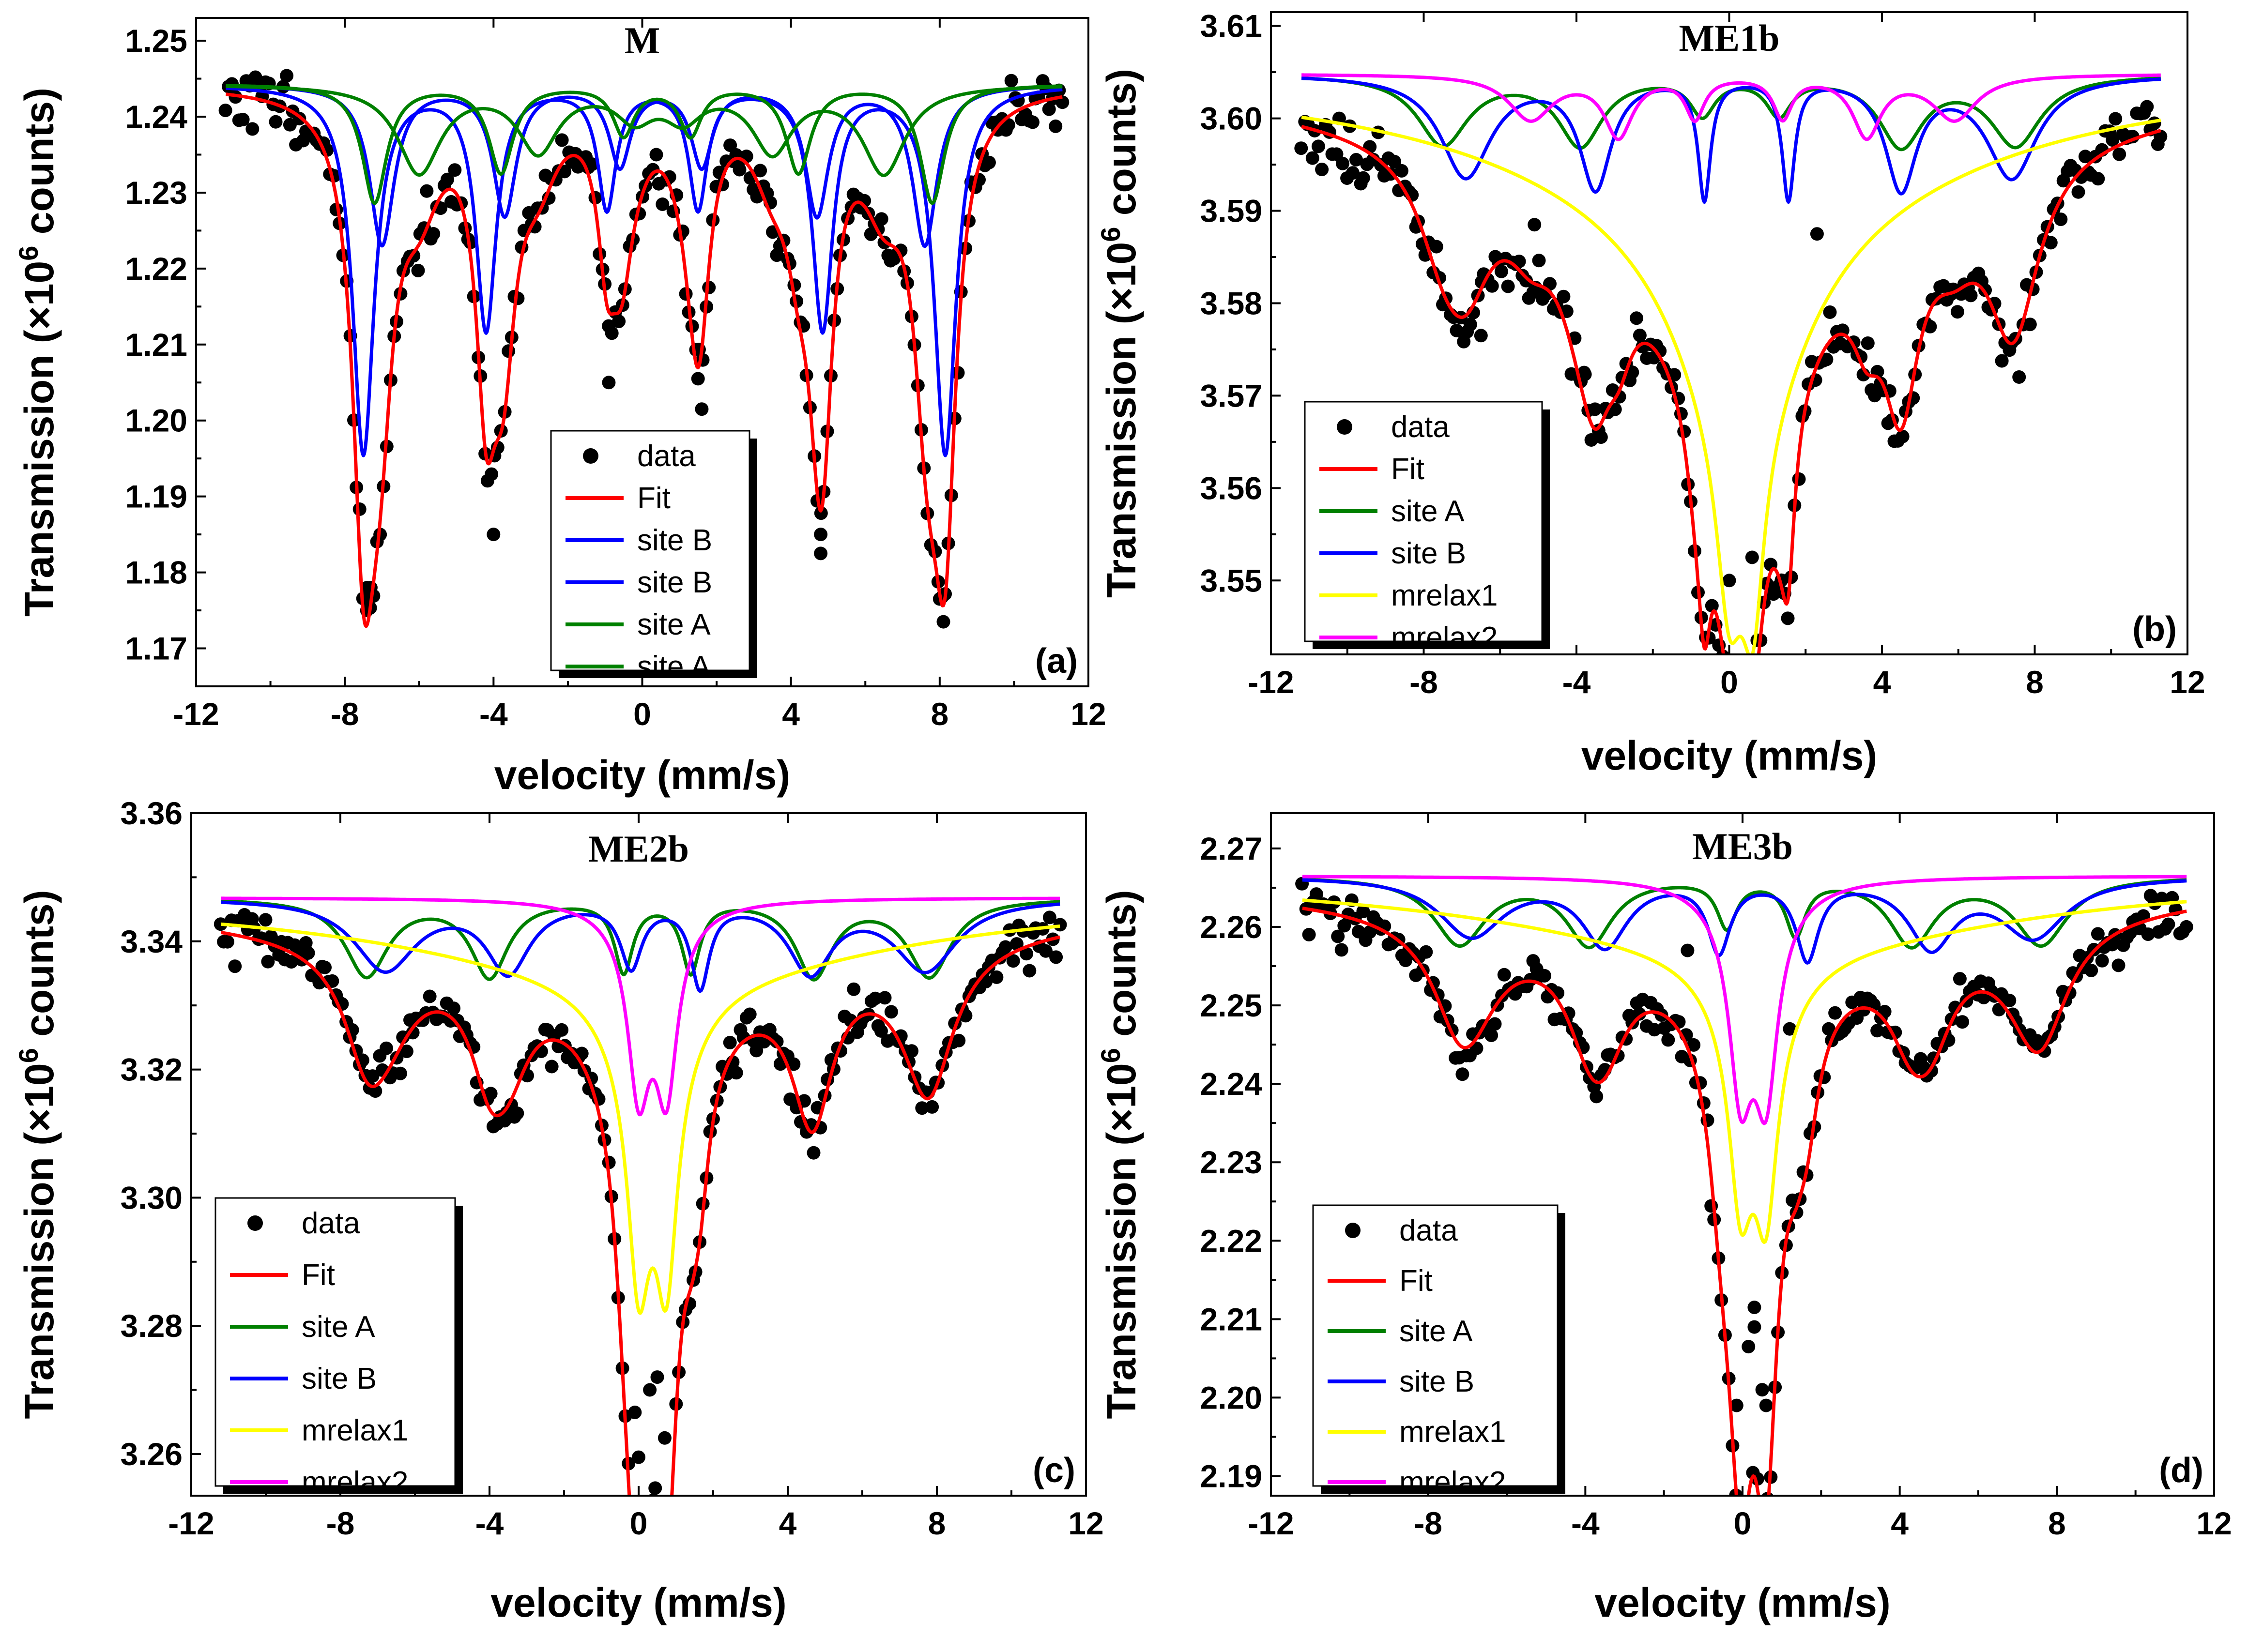 This screenshot has height=1652, width=2248. Describe the element at coordinates (1424, 521) in the screenshot. I see `legend-box` at that location.